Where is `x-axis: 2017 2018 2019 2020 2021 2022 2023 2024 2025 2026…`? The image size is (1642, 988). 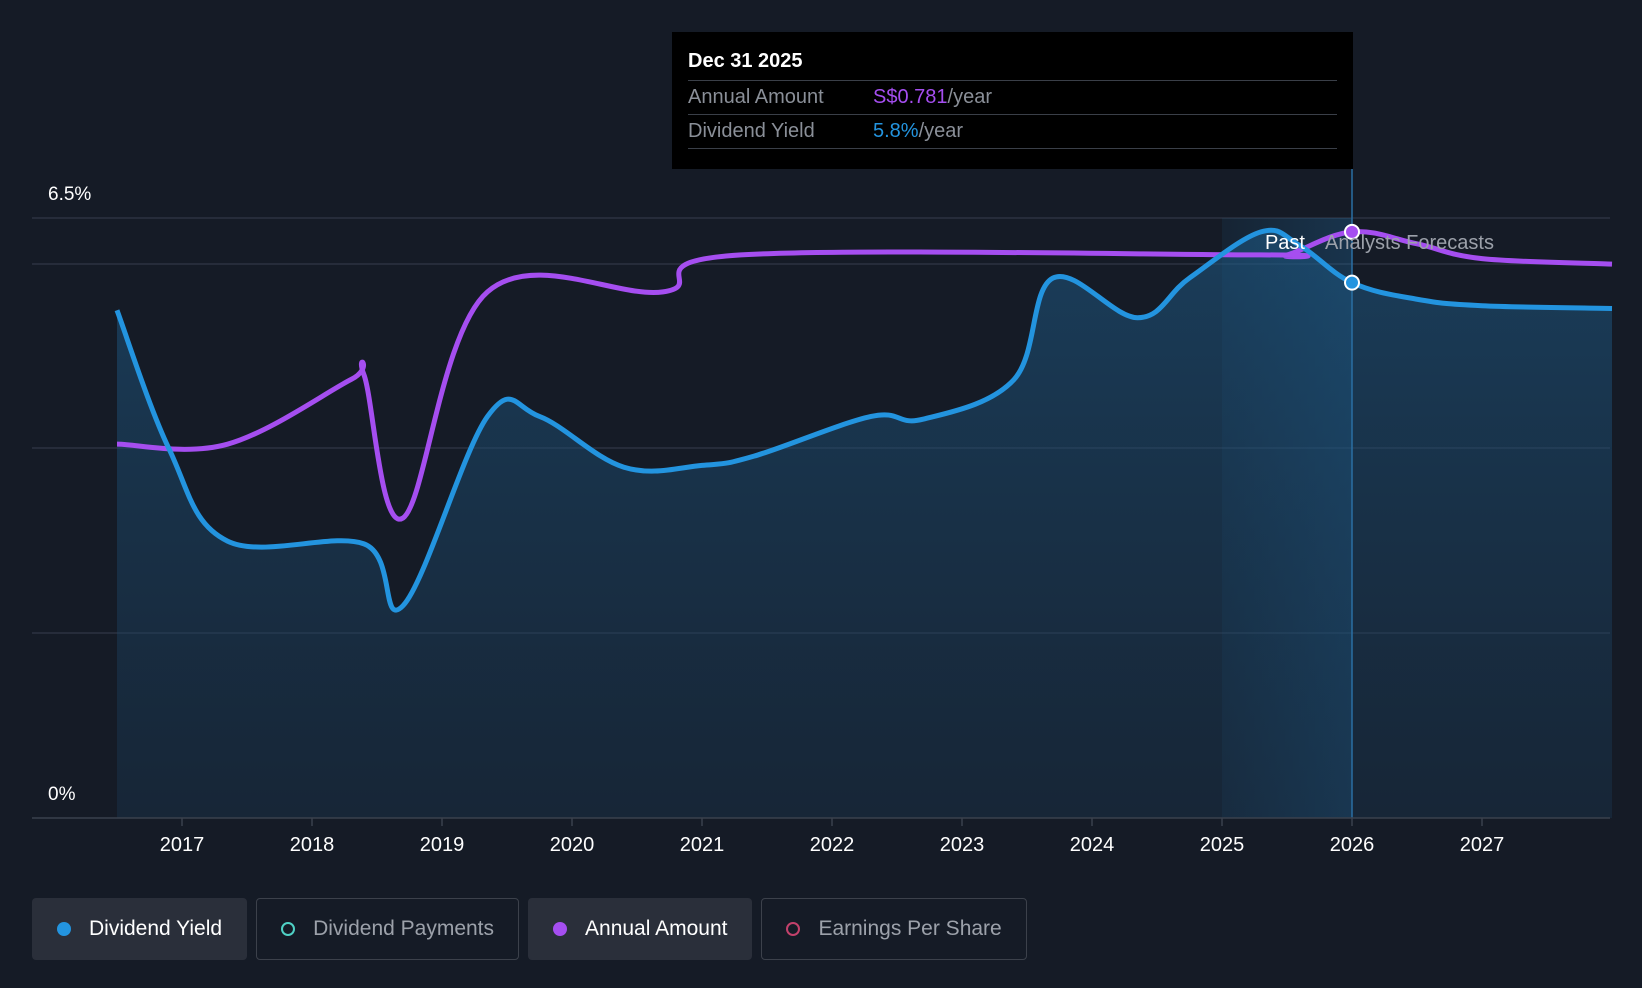
x-axis: 2017 2018 2019 2020 2021 2022 2023 2024 2025 2026… is located at coordinates (821, 836).